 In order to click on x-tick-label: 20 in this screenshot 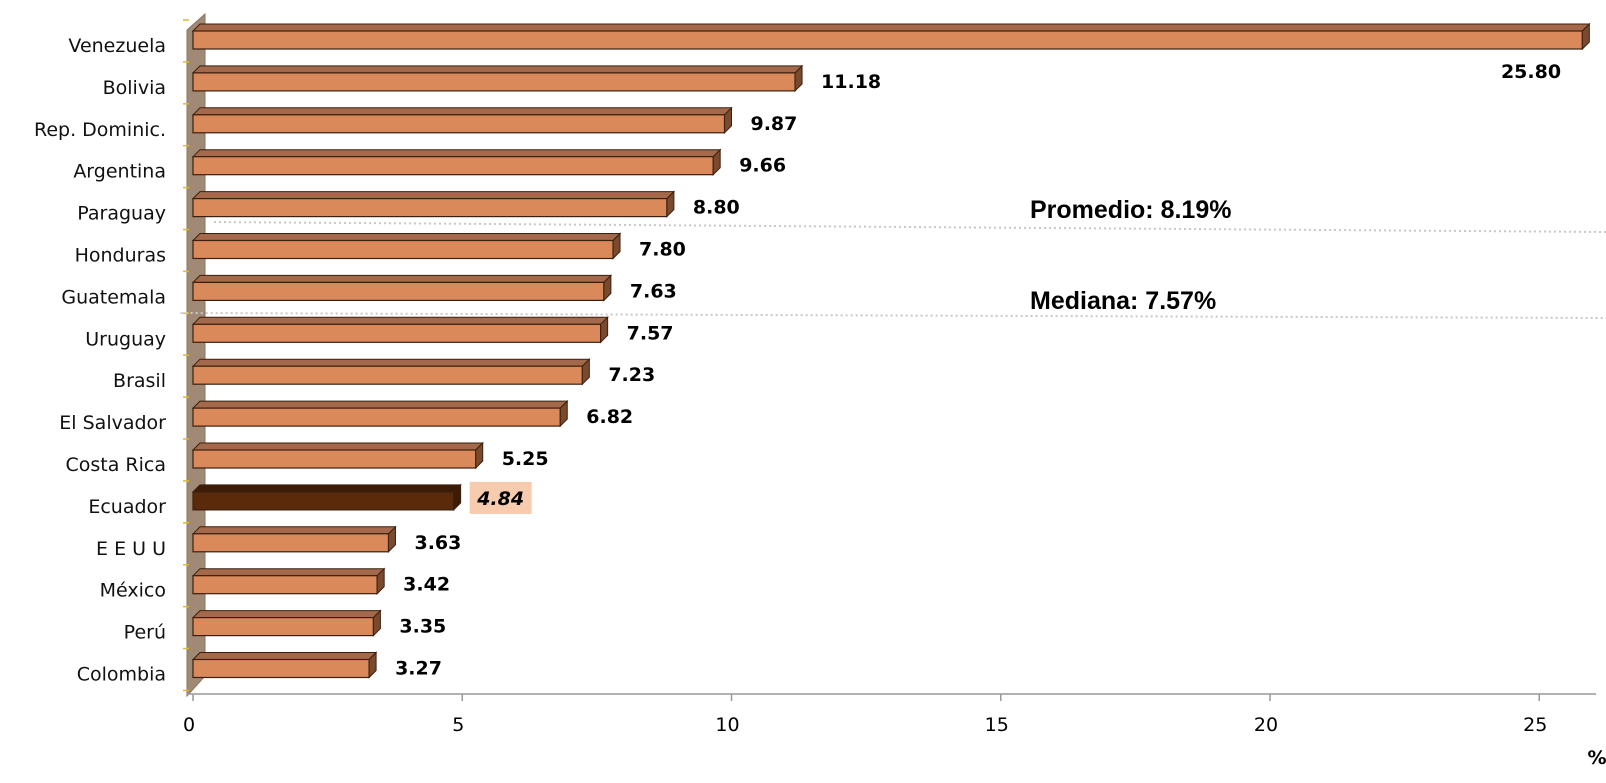, I will do `click(1266, 725)`.